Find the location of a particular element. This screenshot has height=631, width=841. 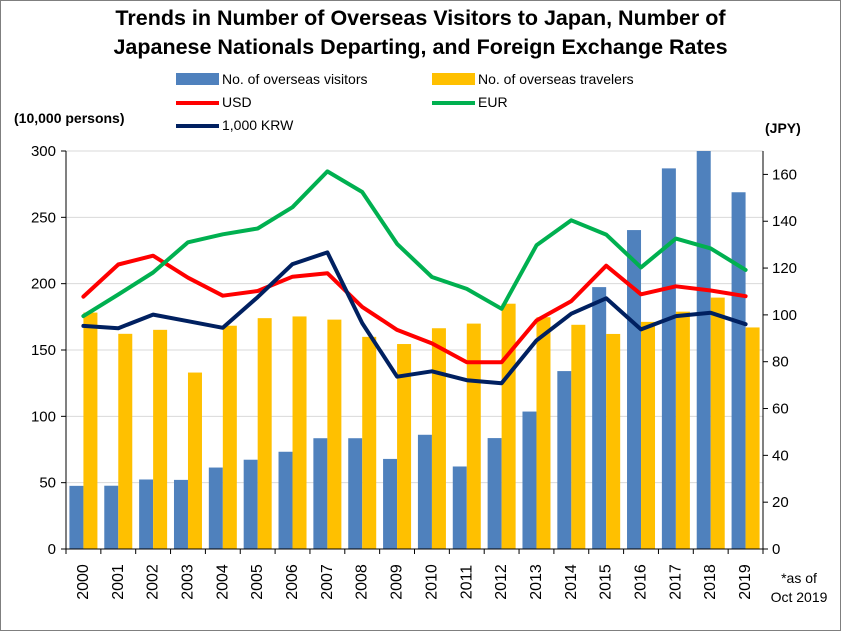

legend-label-krw: 1,000 KRW is located at coordinates (258, 125).